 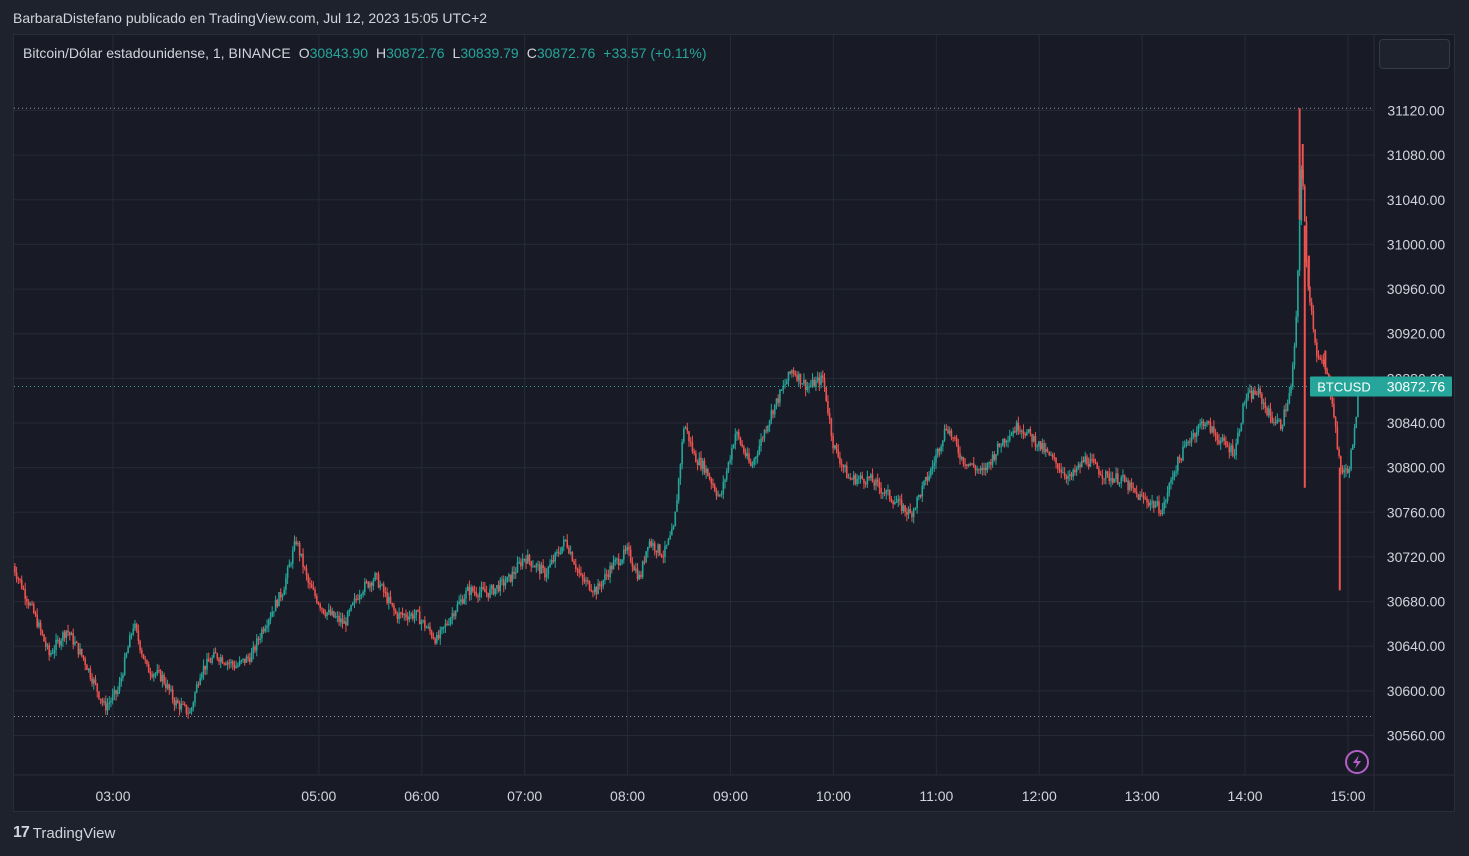 I want to click on flash-icon-bolt, so click(x=1357, y=762).